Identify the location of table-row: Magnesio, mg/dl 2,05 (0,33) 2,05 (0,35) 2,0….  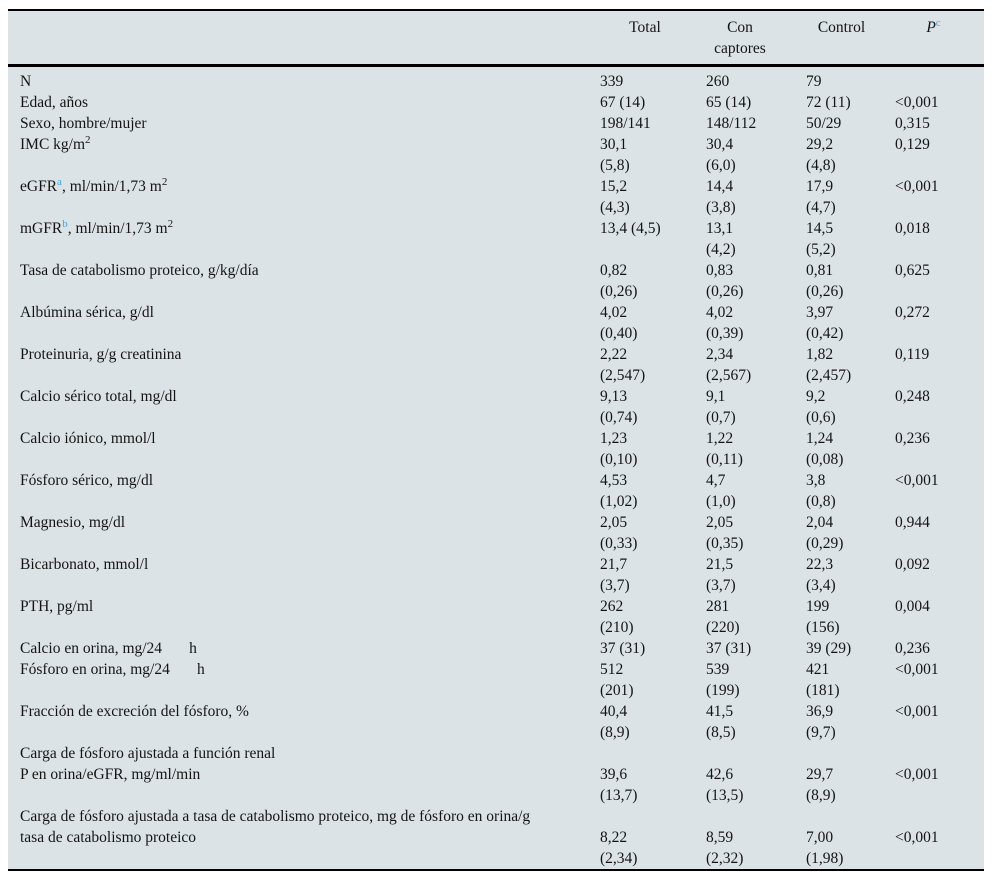
(496, 533).